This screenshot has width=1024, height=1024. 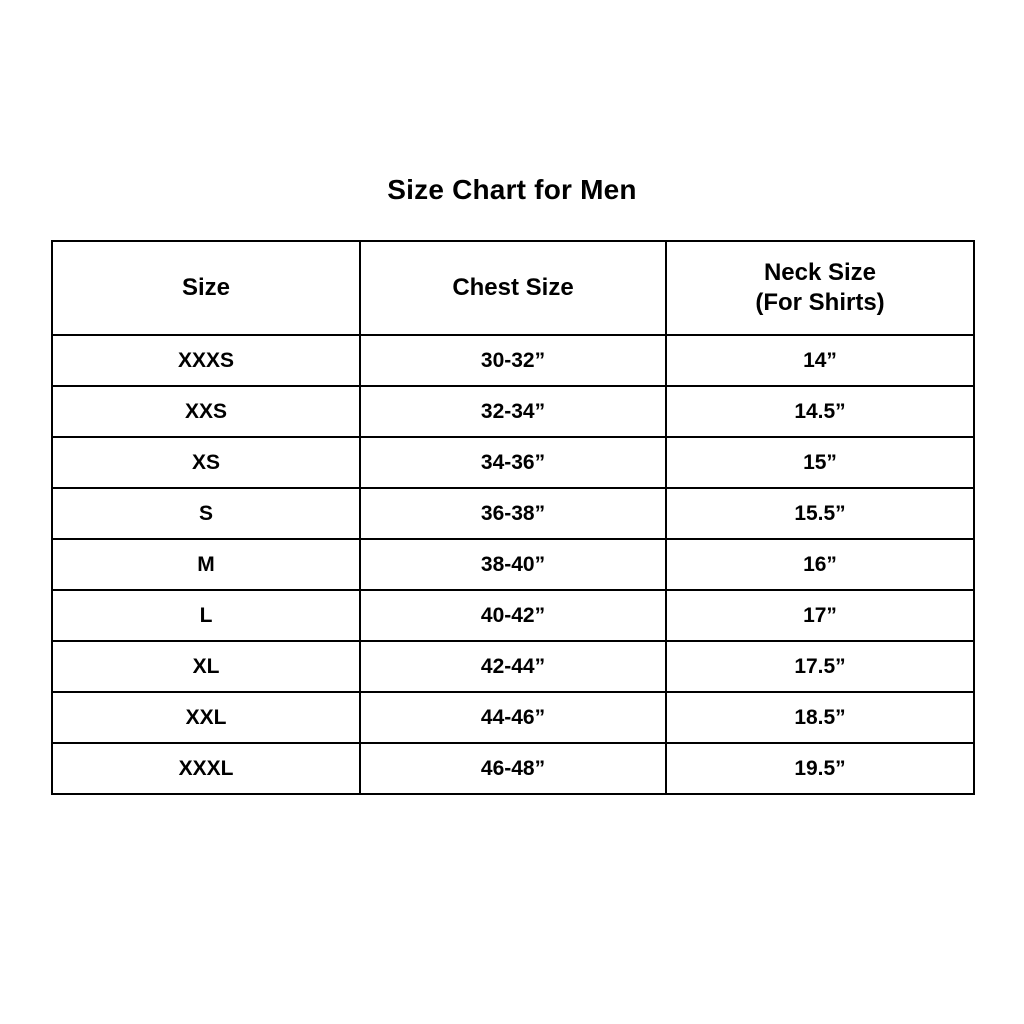 I want to click on cell-neck: 19.5”, so click(x=820, y=768).